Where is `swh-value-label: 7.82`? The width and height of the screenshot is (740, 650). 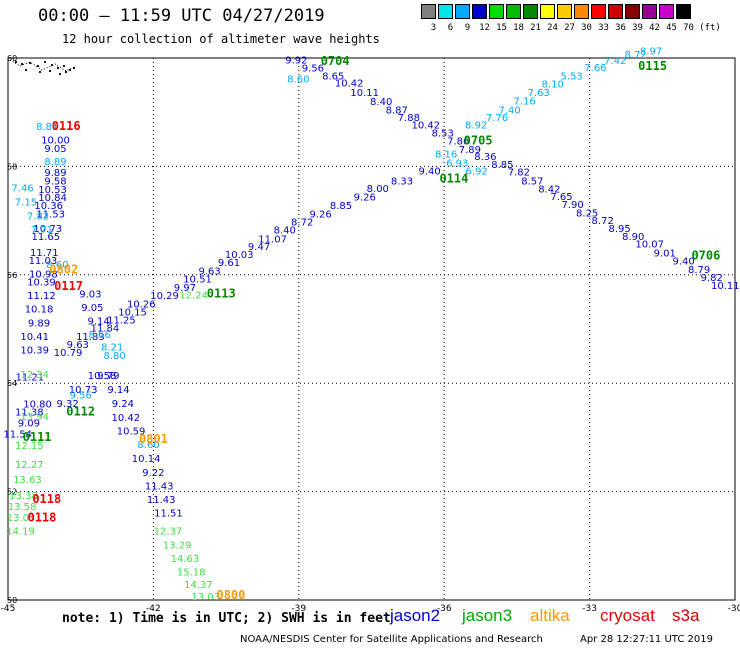
swh-value-label: 7.82 is located at coordinates (519, 173).